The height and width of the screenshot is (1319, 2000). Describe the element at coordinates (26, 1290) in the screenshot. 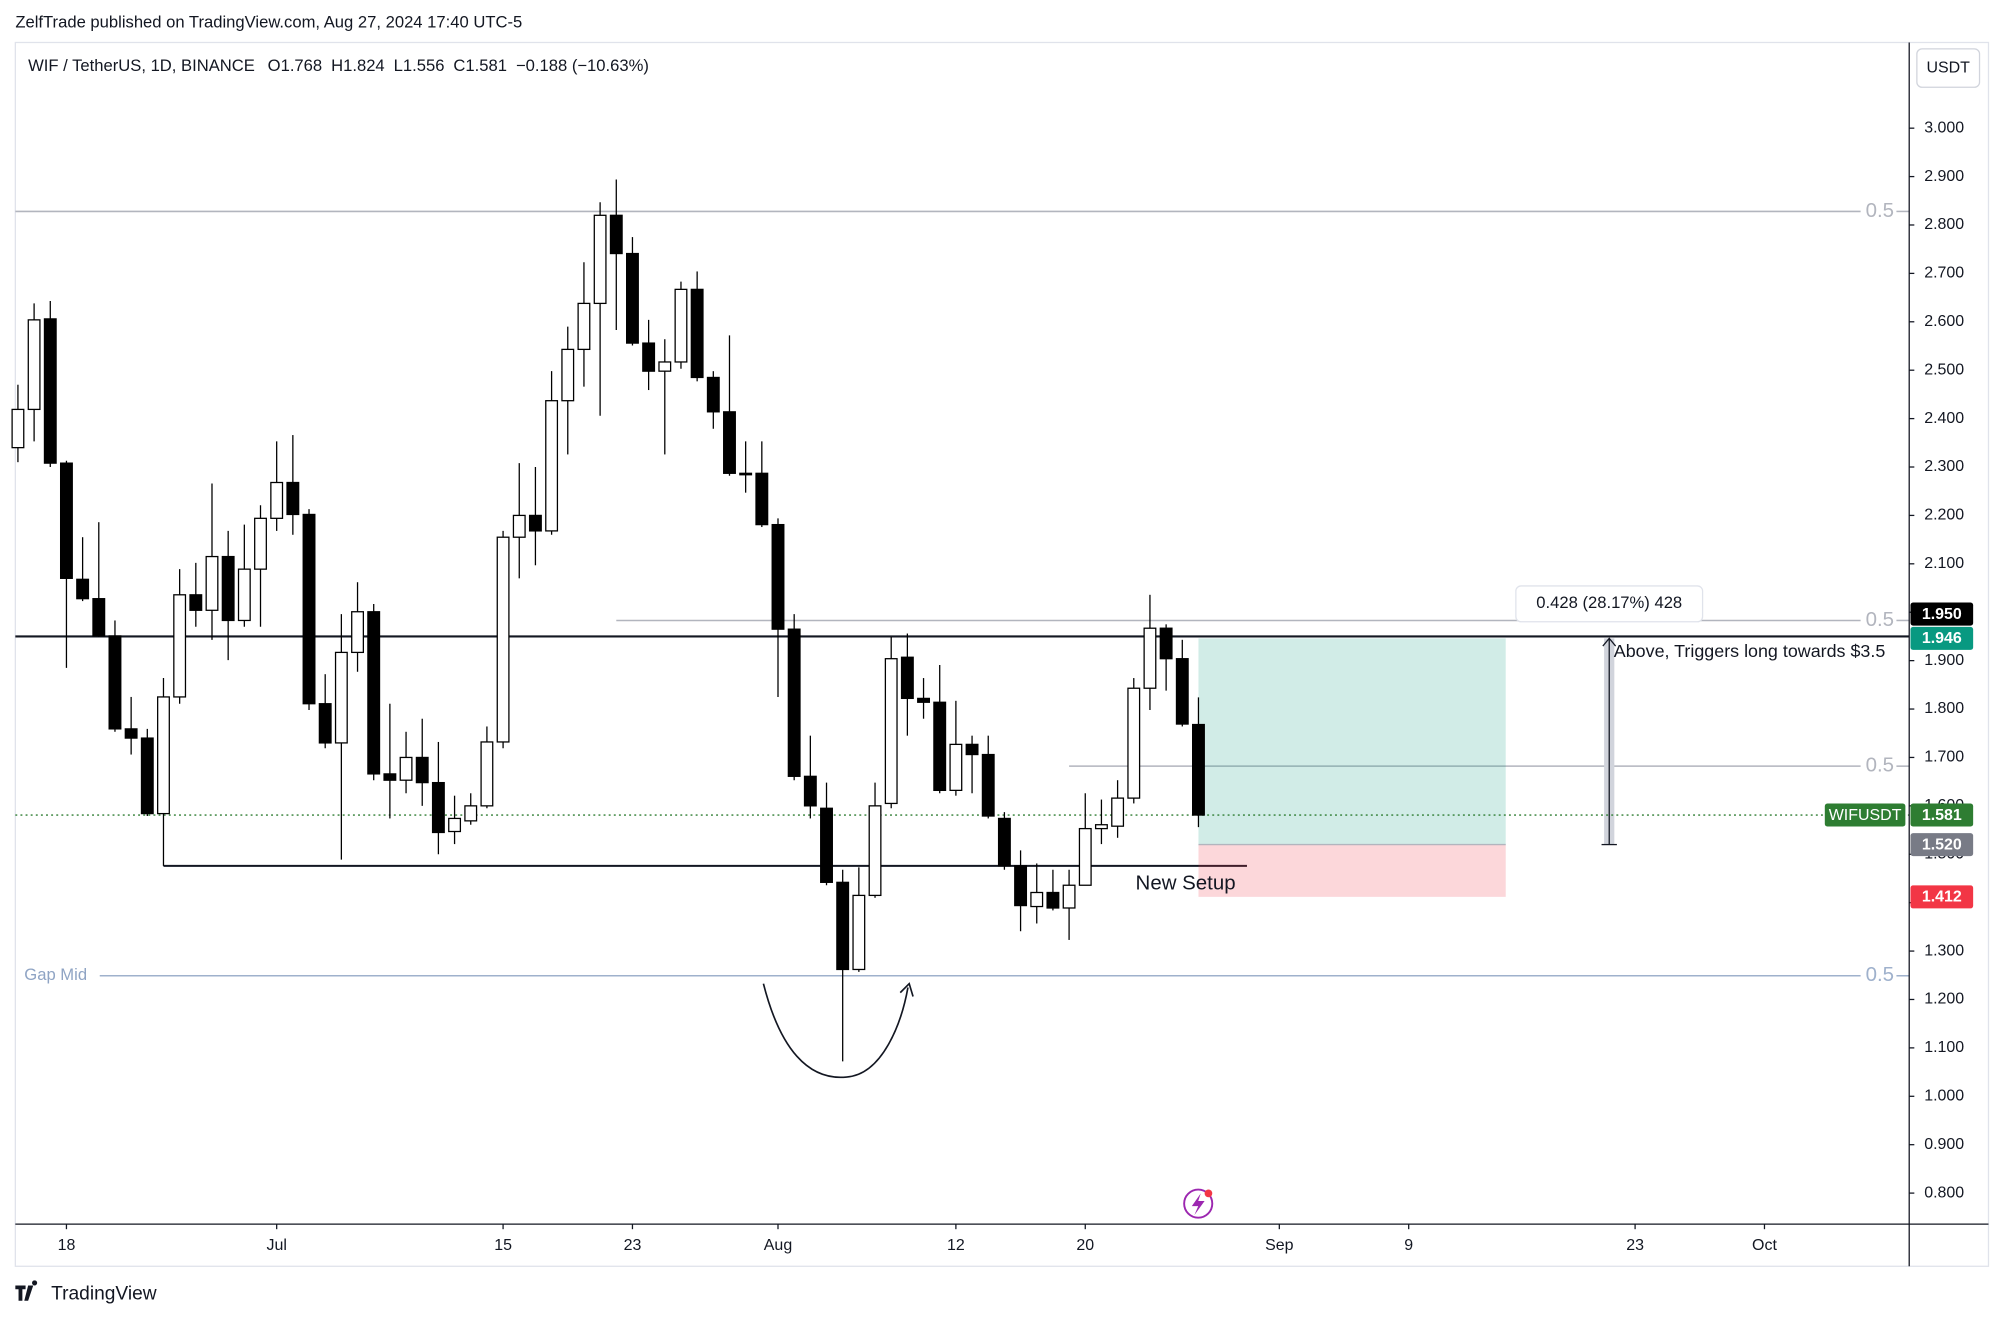

I see `tv-logo` at that location.